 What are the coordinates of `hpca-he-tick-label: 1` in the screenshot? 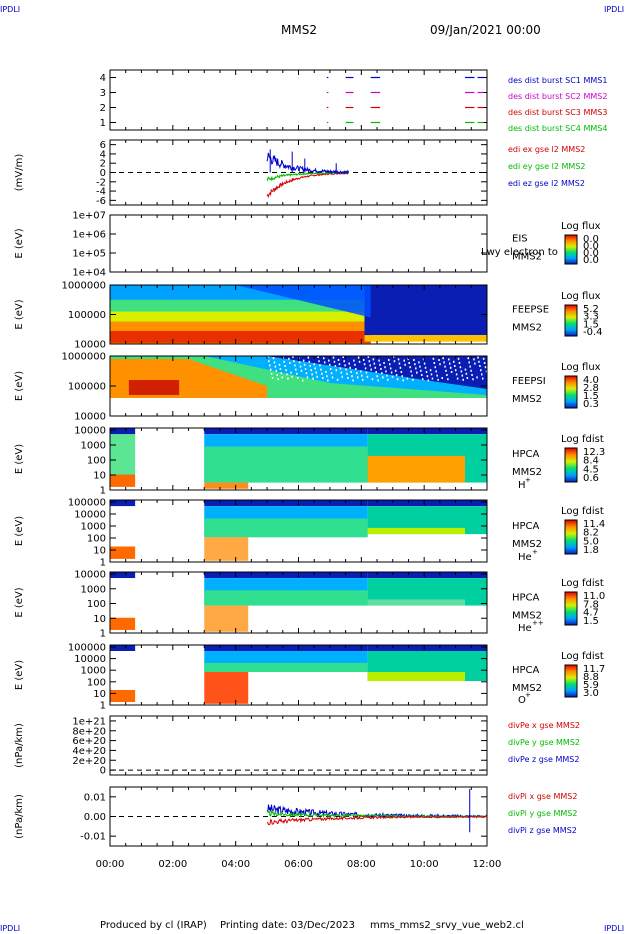 It's located at (103, 563).